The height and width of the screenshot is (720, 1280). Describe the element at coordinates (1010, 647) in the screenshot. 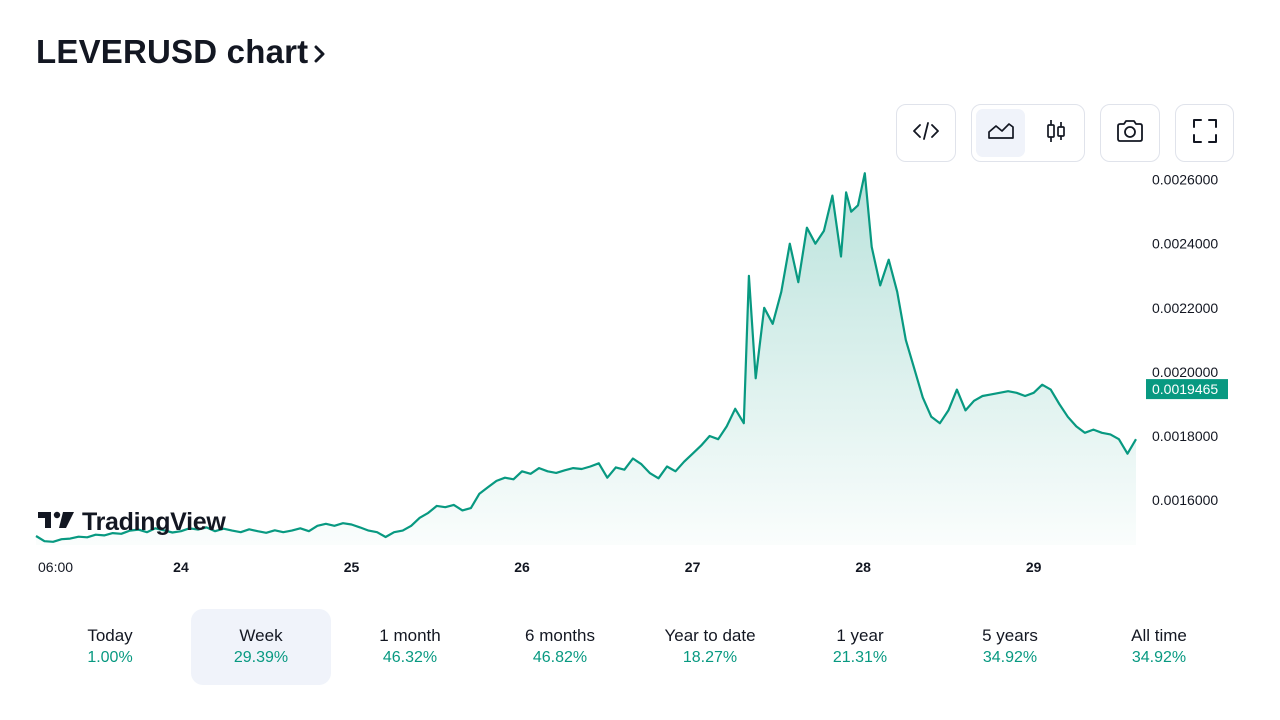

I see `range-5-years: 5 years 34.92%` at that location.